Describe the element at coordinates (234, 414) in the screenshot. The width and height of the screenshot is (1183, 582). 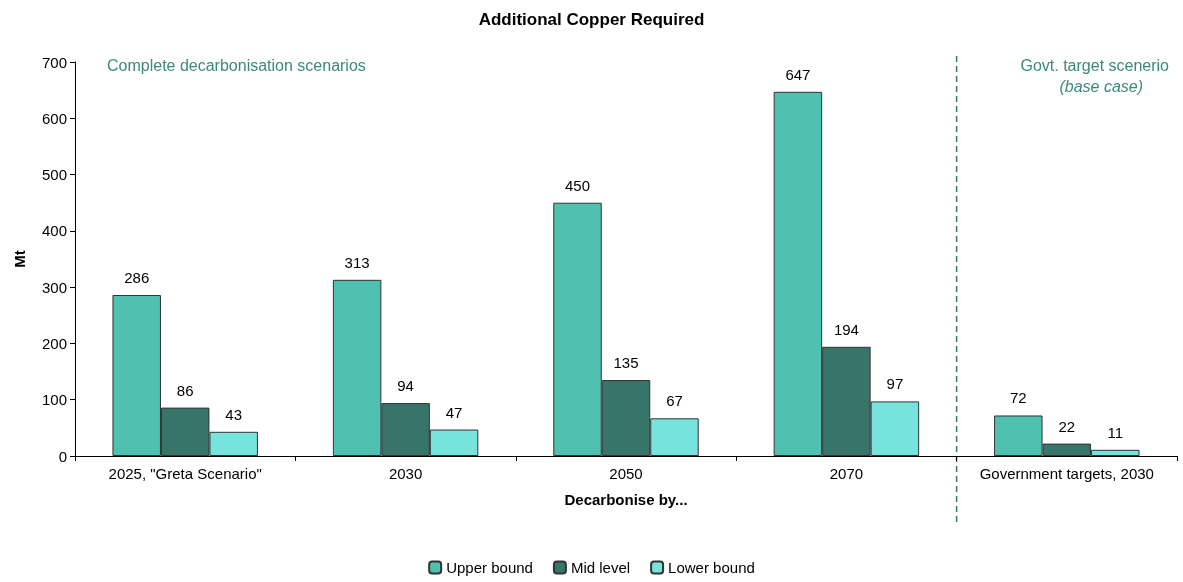
I see `data-label: 43` at that location.